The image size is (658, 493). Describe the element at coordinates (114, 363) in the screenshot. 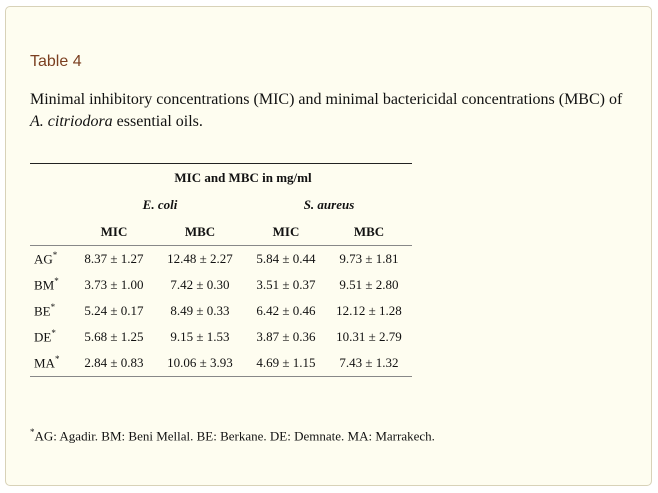

I see `table-cell: 2.84 ± 0.83` at that location.